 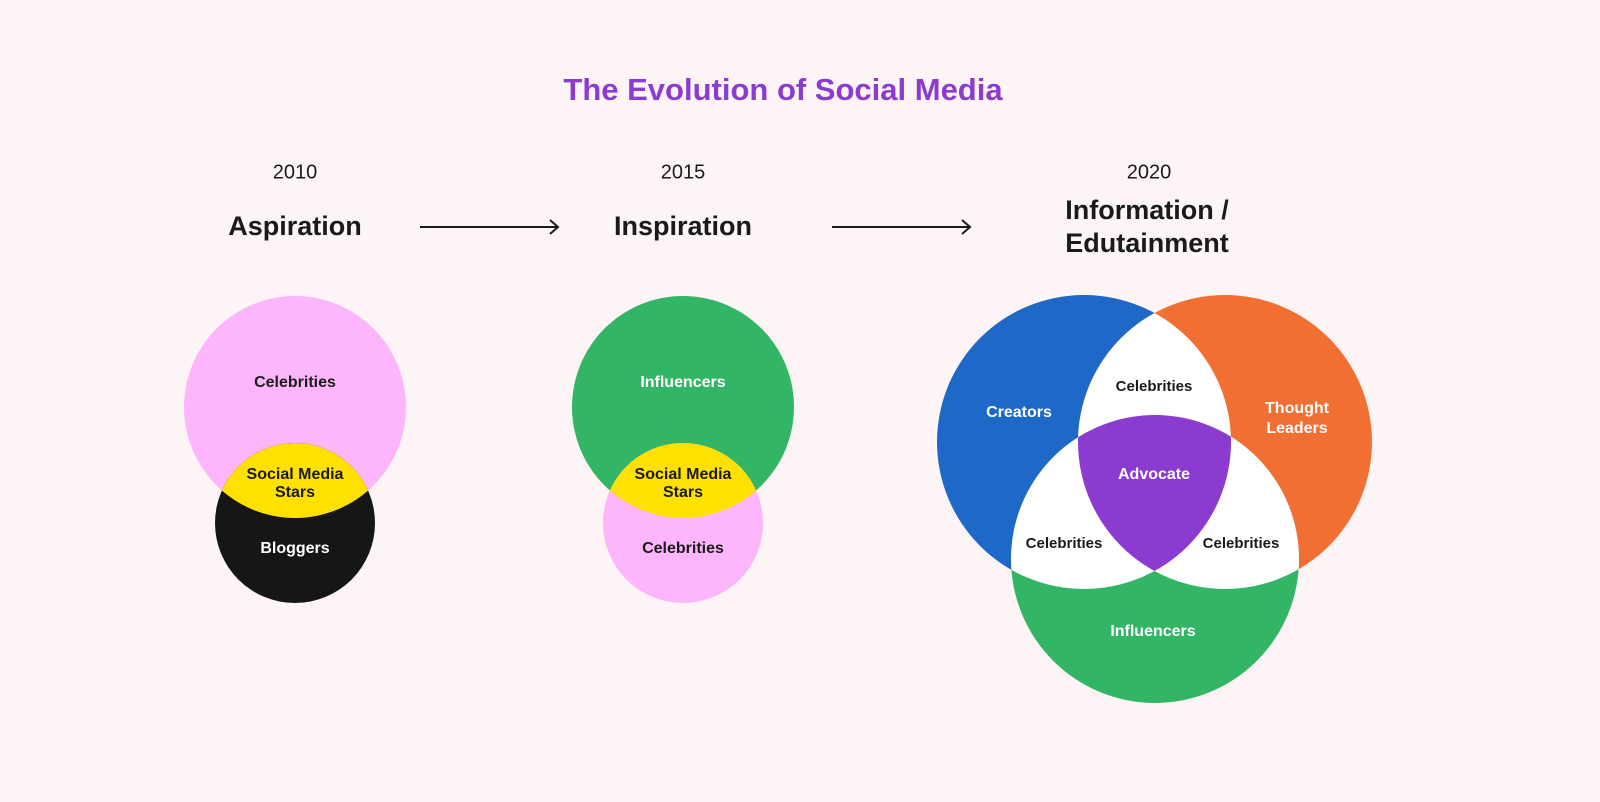 I want to click on venn-2015, so click(x=683, y=449).